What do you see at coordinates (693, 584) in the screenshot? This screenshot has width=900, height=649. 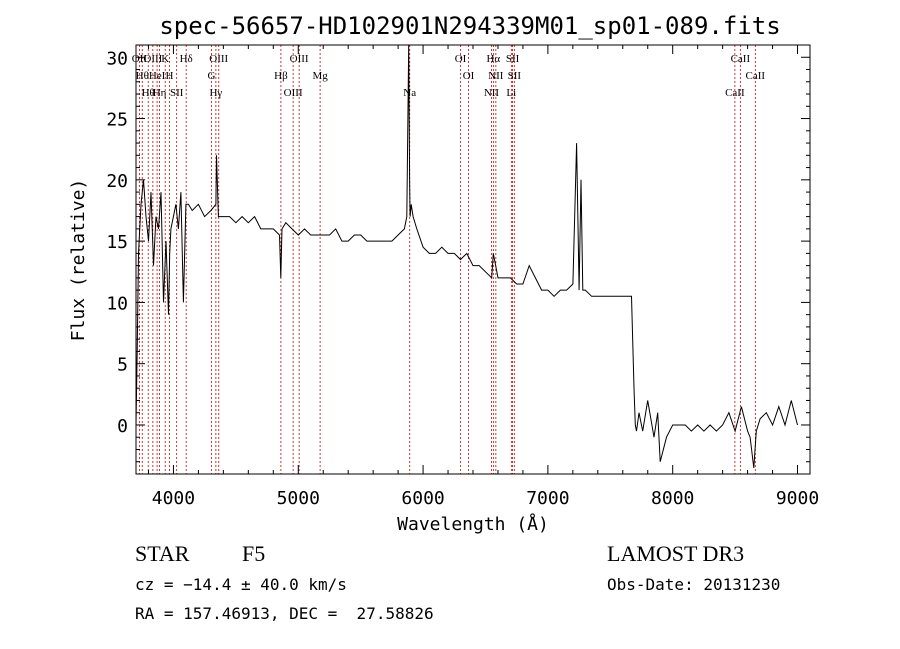 I see `observation-date: Obs-Date: 20131230` at bounding box center [693, 584].